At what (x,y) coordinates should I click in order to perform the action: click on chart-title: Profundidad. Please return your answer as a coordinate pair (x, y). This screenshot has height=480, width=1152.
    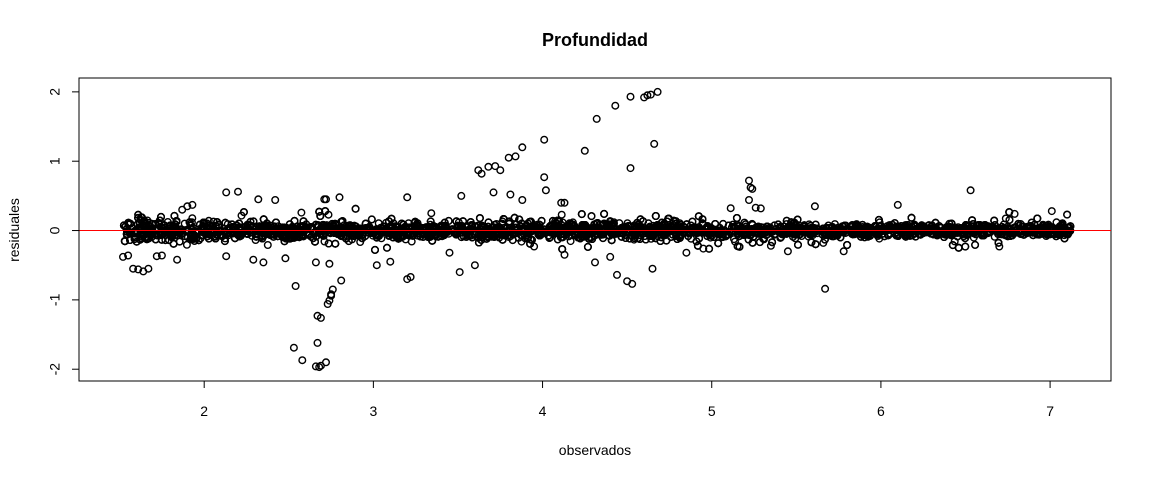
    Looking at the image, I should click on (595, 40).